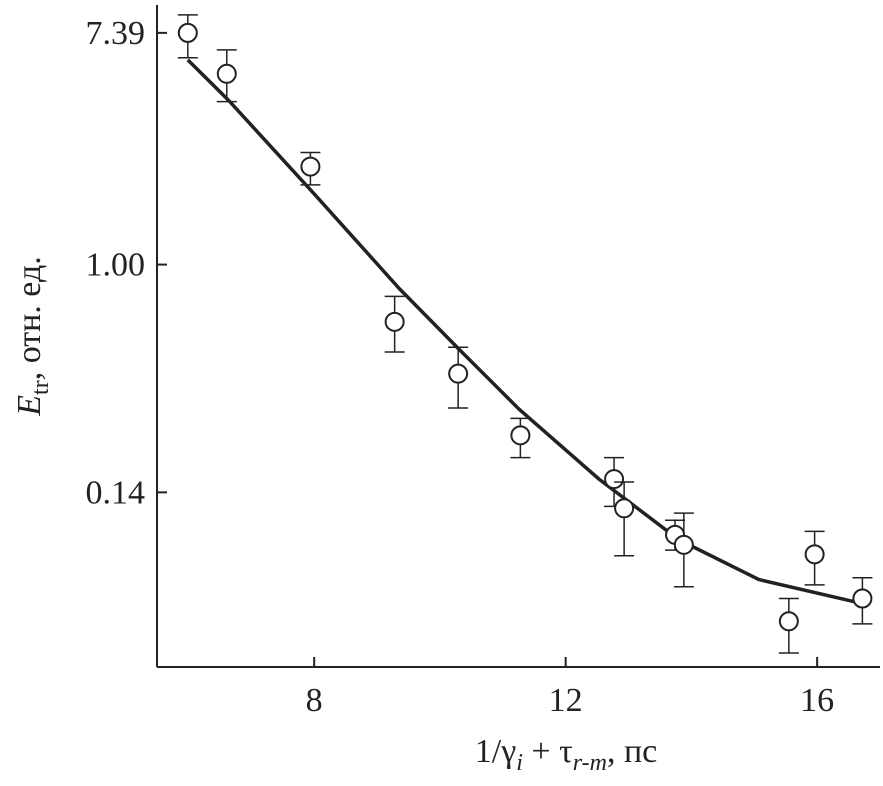 The image size is (883, 786). I want to click on x-label-part: r-m, so click(590, 763).